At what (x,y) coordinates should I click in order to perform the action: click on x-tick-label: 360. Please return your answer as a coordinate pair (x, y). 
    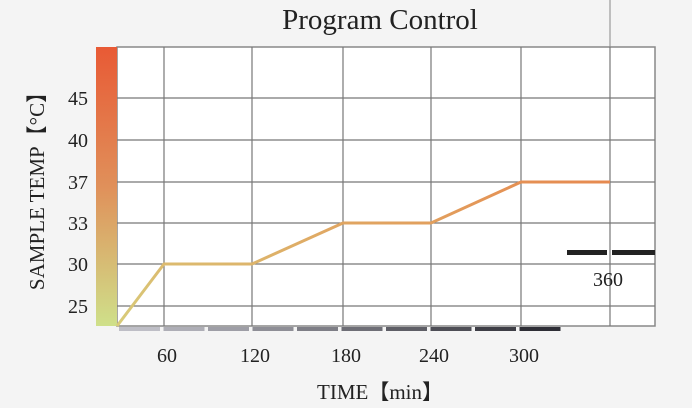
    Looking at the image, I should click on (608, 280).